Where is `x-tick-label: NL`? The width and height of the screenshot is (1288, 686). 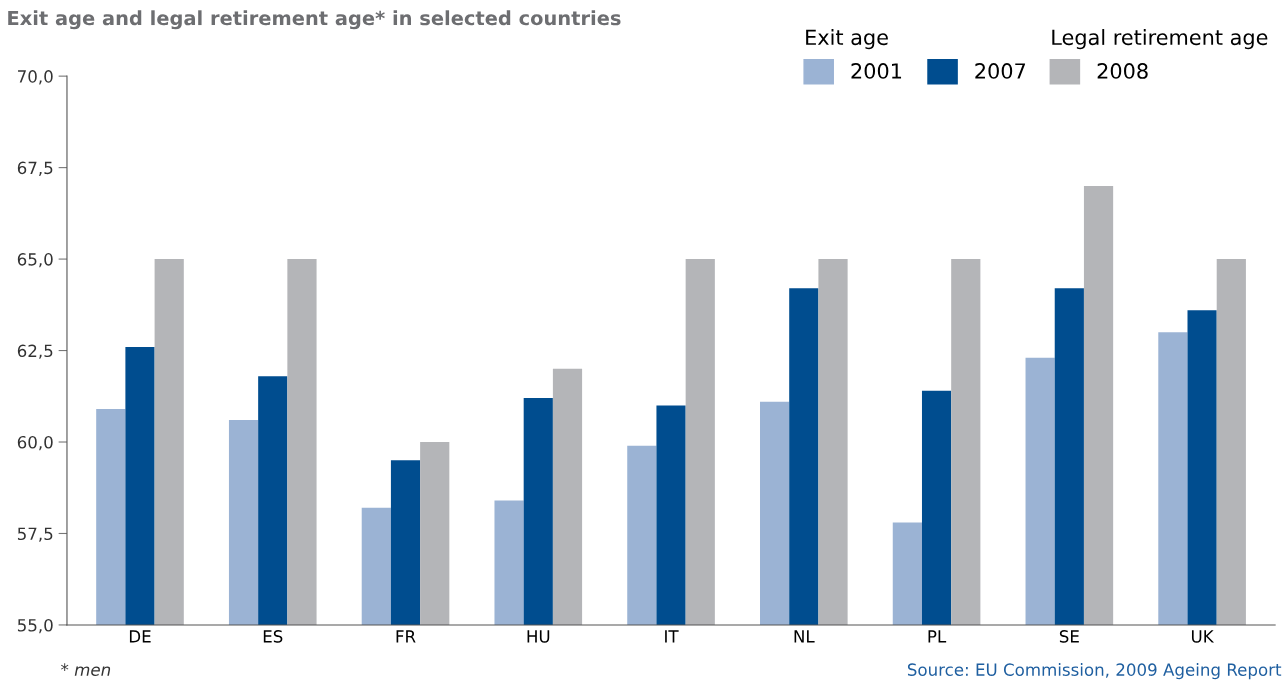 x-tick-label: NL is located at coordinates (804, 636).